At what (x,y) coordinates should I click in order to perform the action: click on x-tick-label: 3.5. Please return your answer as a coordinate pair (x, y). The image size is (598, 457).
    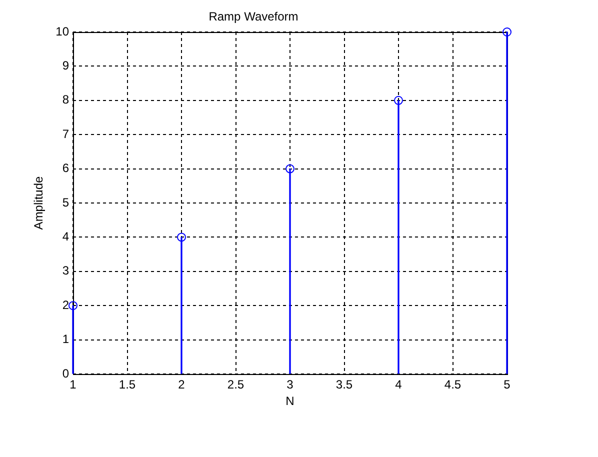
    Looking at the image, I should click on (344, 385).